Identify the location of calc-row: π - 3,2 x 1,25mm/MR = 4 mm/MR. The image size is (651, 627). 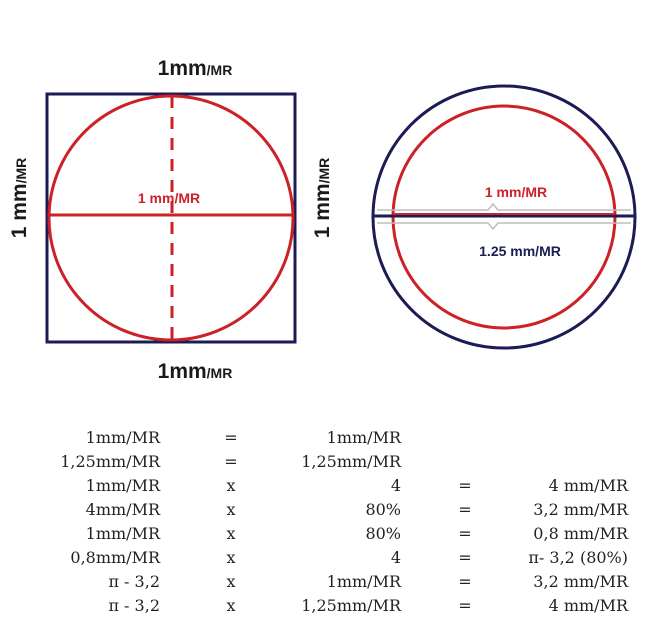
(325, 608).